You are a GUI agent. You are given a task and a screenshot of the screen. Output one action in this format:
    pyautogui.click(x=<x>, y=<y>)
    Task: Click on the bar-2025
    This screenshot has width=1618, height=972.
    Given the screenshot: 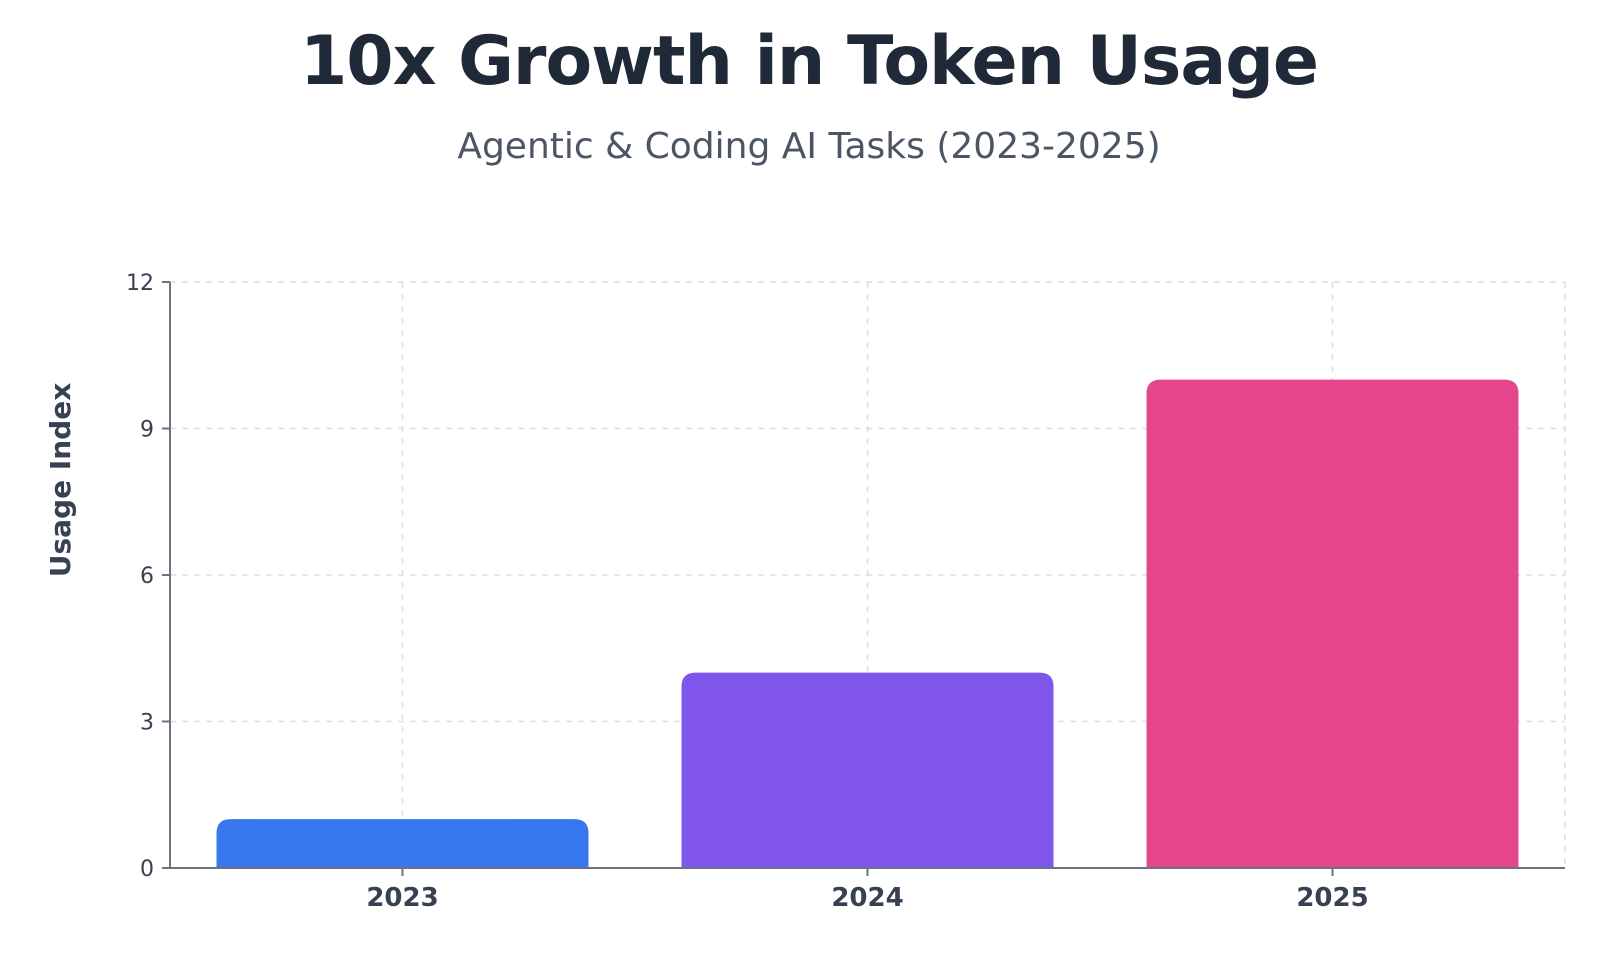 What is the action you would take?
    pyautogui.click(x=1332, y=623)
    